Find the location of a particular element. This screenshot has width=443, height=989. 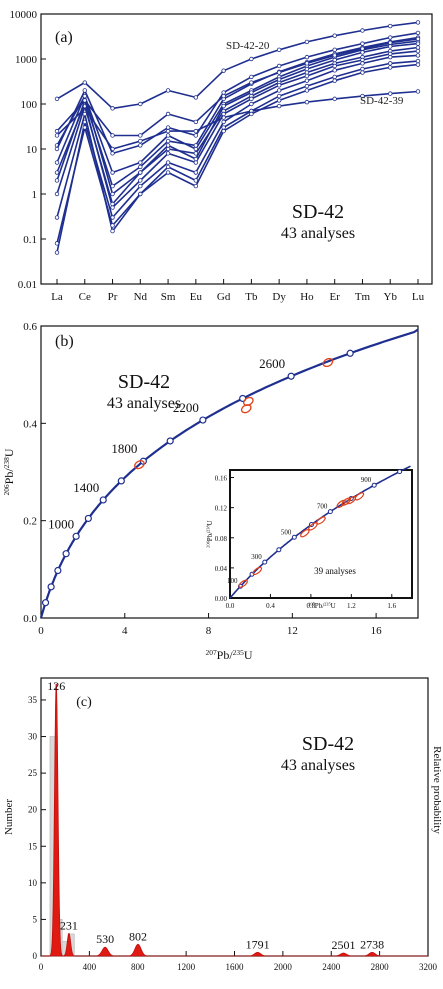

x-tick-label-tm: Tm is located at coordinates (363, 297).